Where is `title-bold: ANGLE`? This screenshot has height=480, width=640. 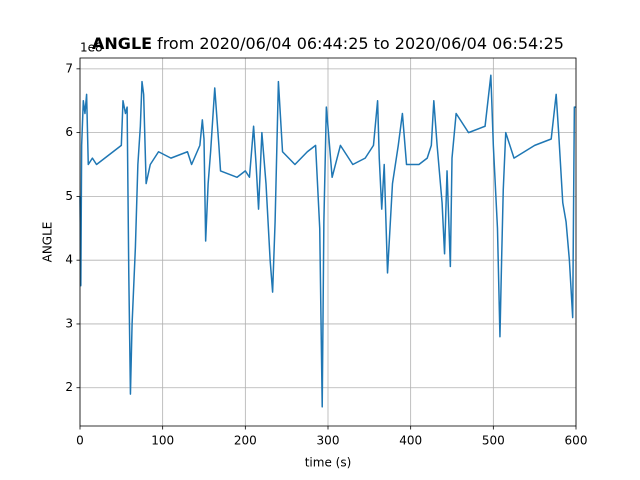
title-bold: ANGLE is located at coordinates (122, 43).